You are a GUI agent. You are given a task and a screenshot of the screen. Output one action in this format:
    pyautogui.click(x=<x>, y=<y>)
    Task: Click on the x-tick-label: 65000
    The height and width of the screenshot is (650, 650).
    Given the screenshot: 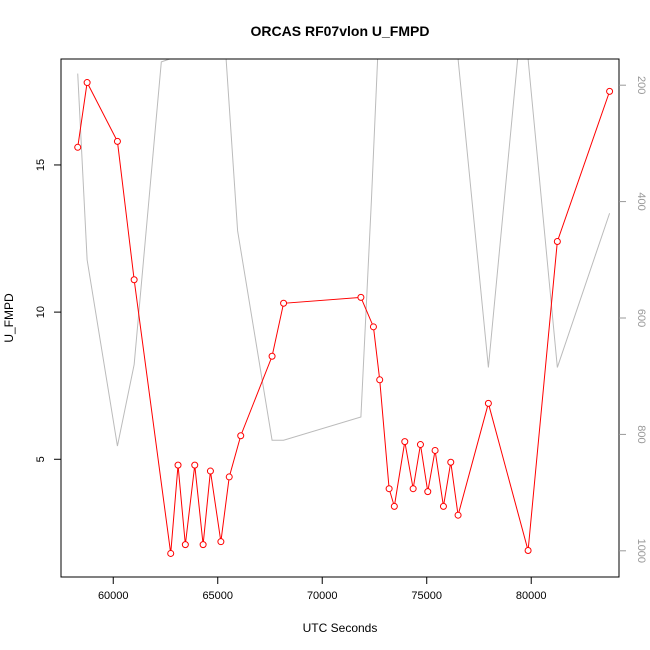 What is the action you would take?
    pyautogui.click(x=217, y=596)
    